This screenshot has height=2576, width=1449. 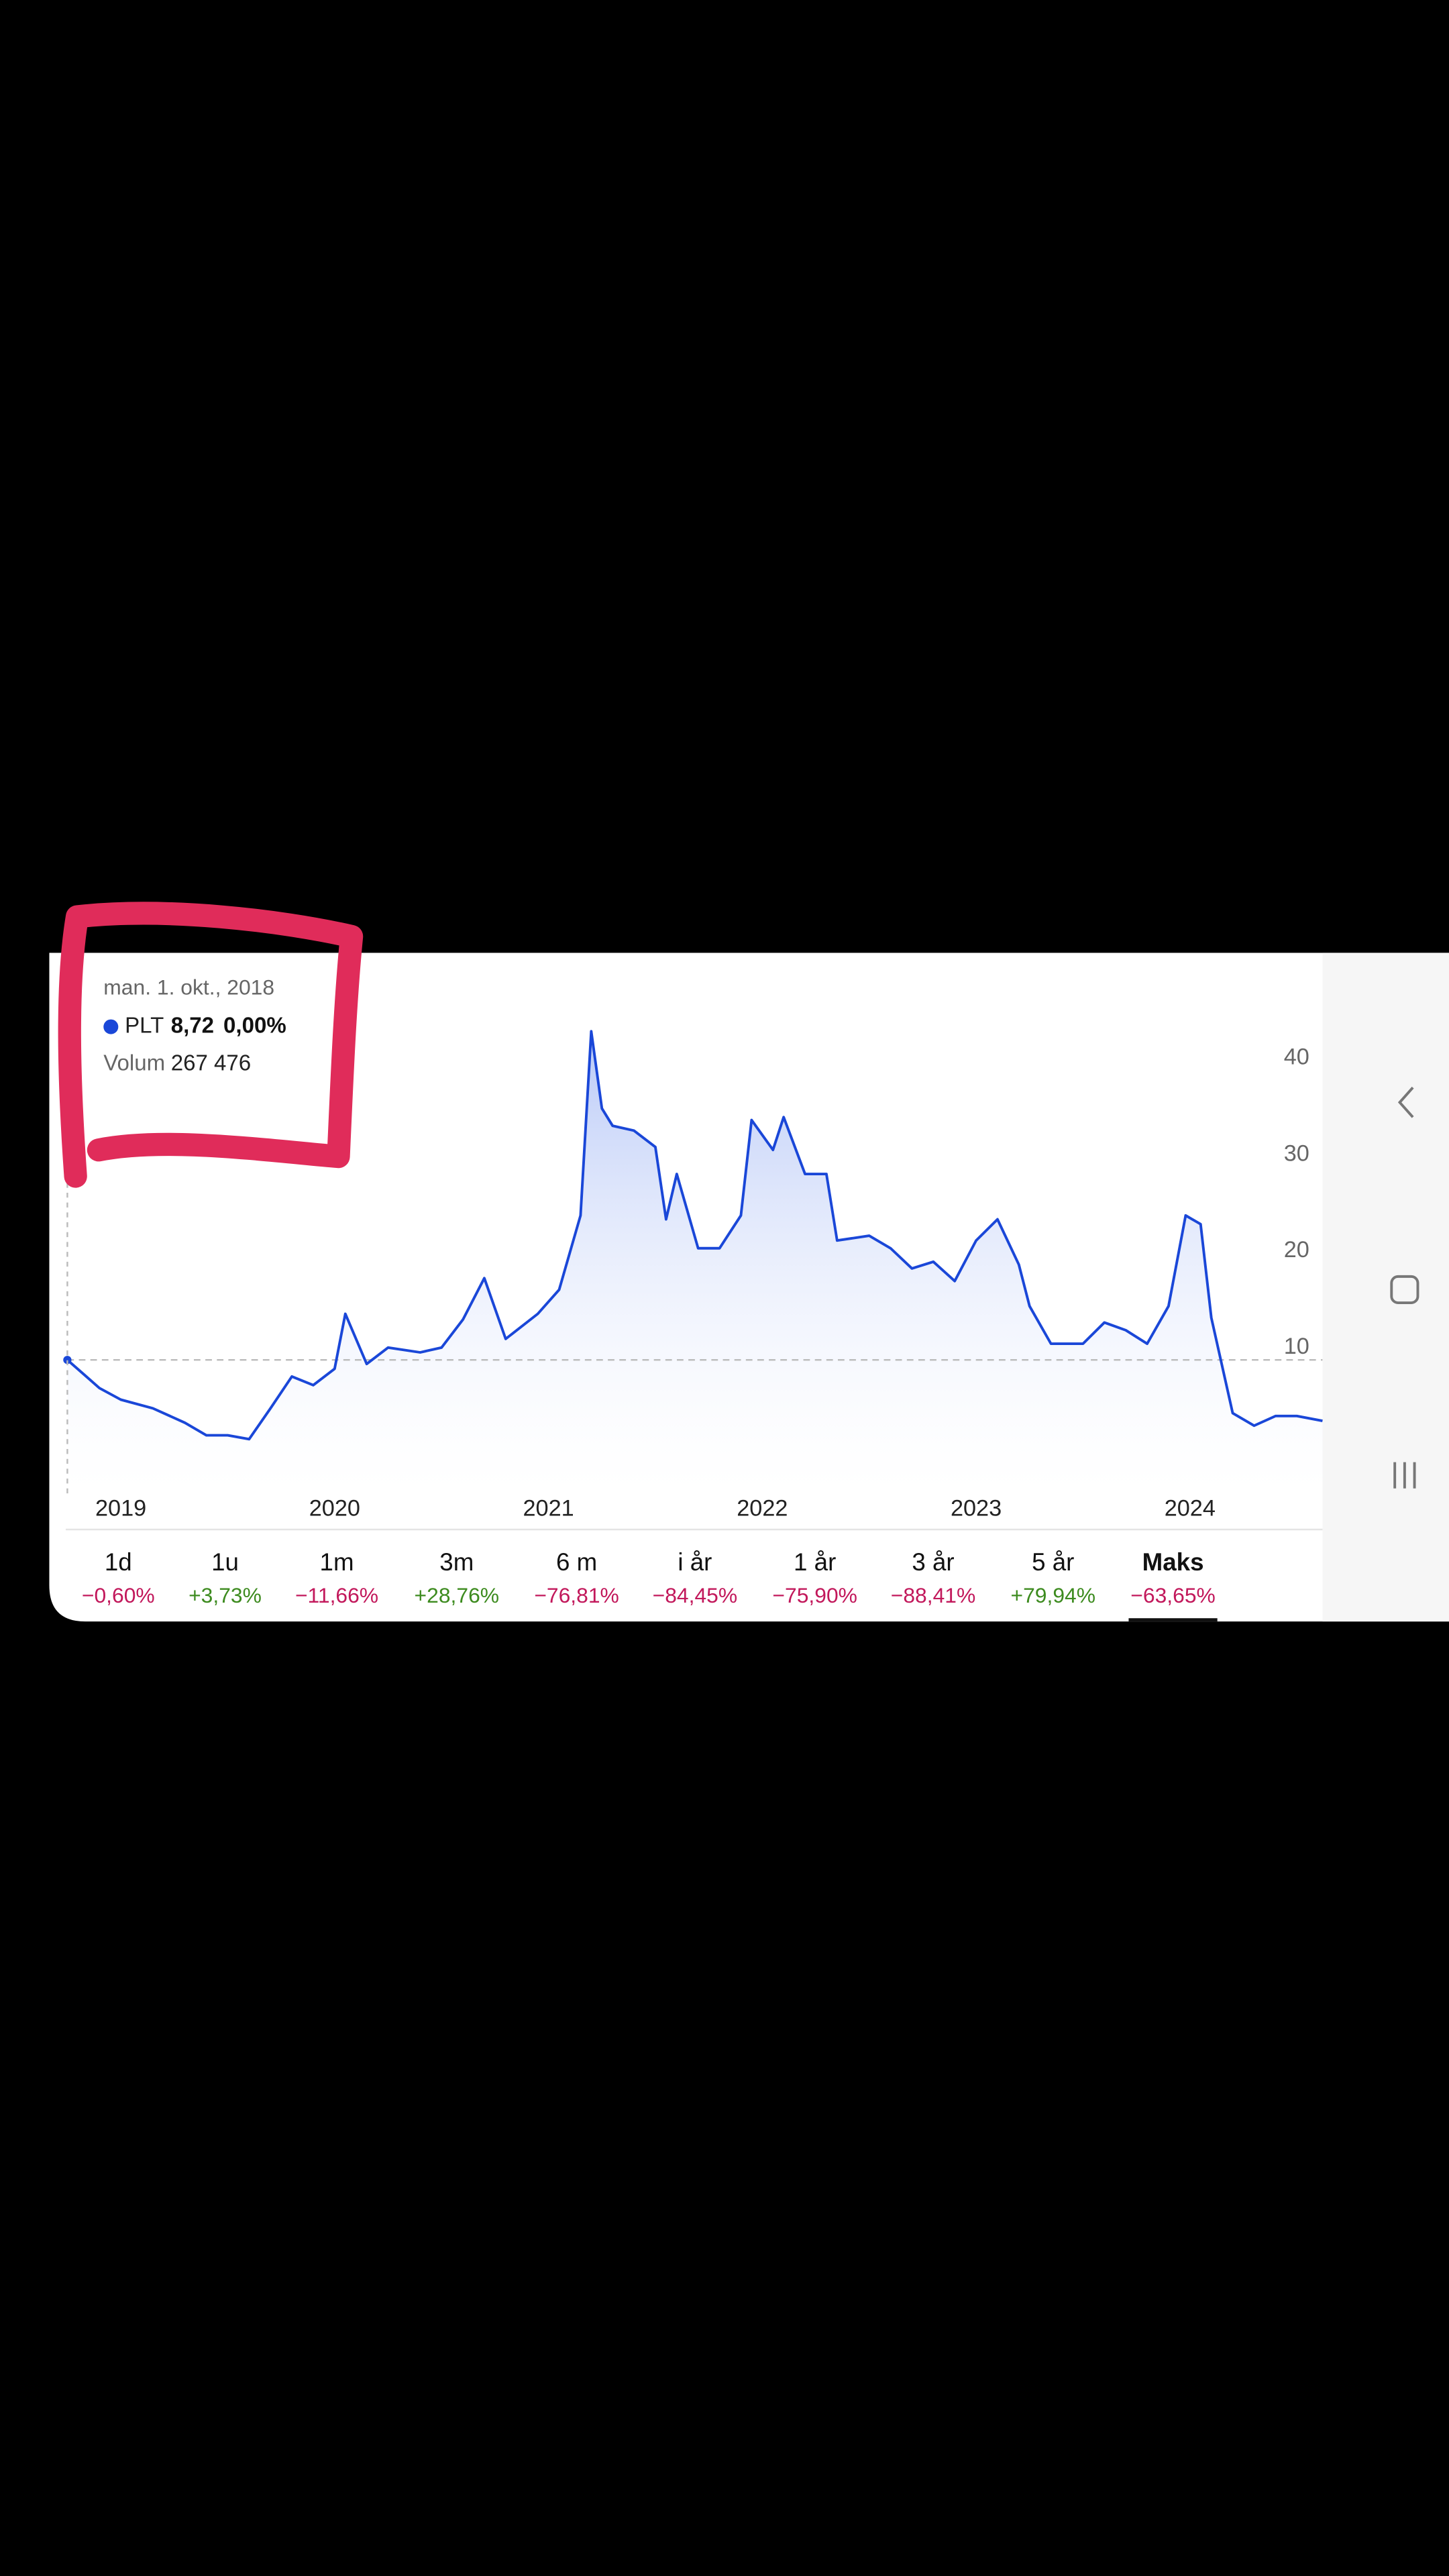 What do you see at coordinates (1053, 1595) in the screenshot?
I see `range-change: +79,94%` at bounding box center [1053, 1595].